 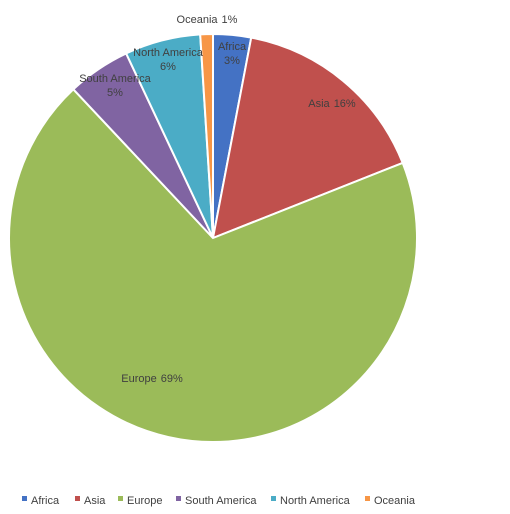 I want to click on pie-slice, so click(x=206, y=135).